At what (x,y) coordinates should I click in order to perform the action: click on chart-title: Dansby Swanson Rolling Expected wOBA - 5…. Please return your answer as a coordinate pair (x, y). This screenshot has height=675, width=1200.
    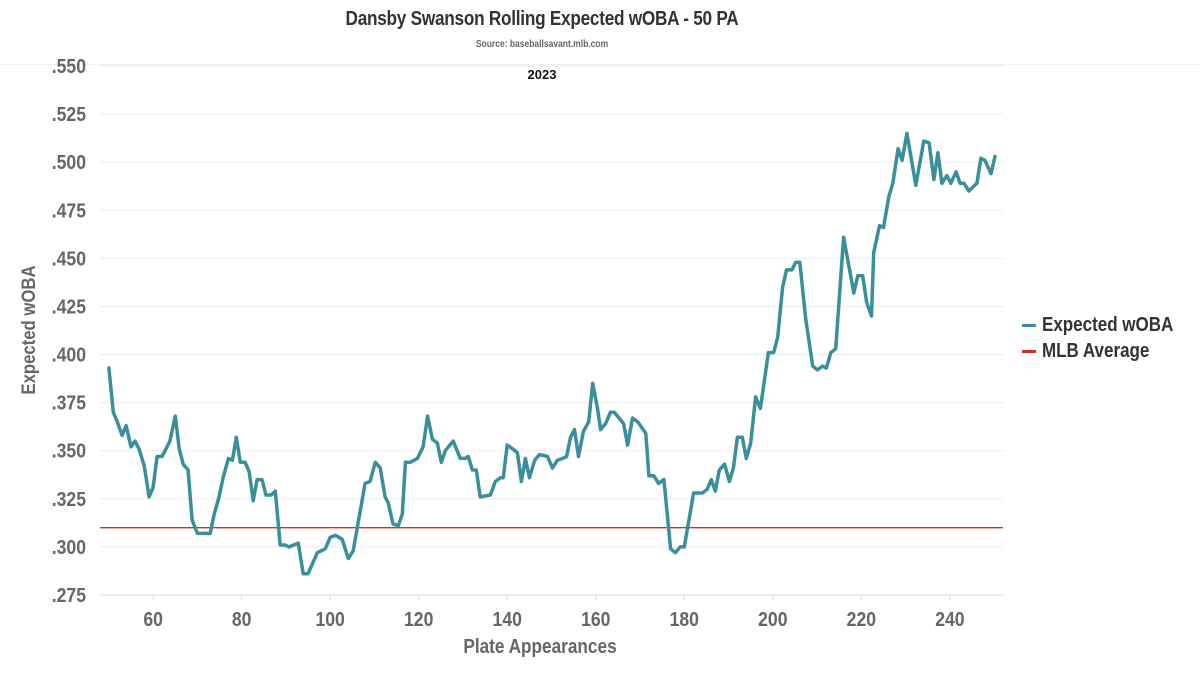
    Looking at the image, I should click on (542, 19).